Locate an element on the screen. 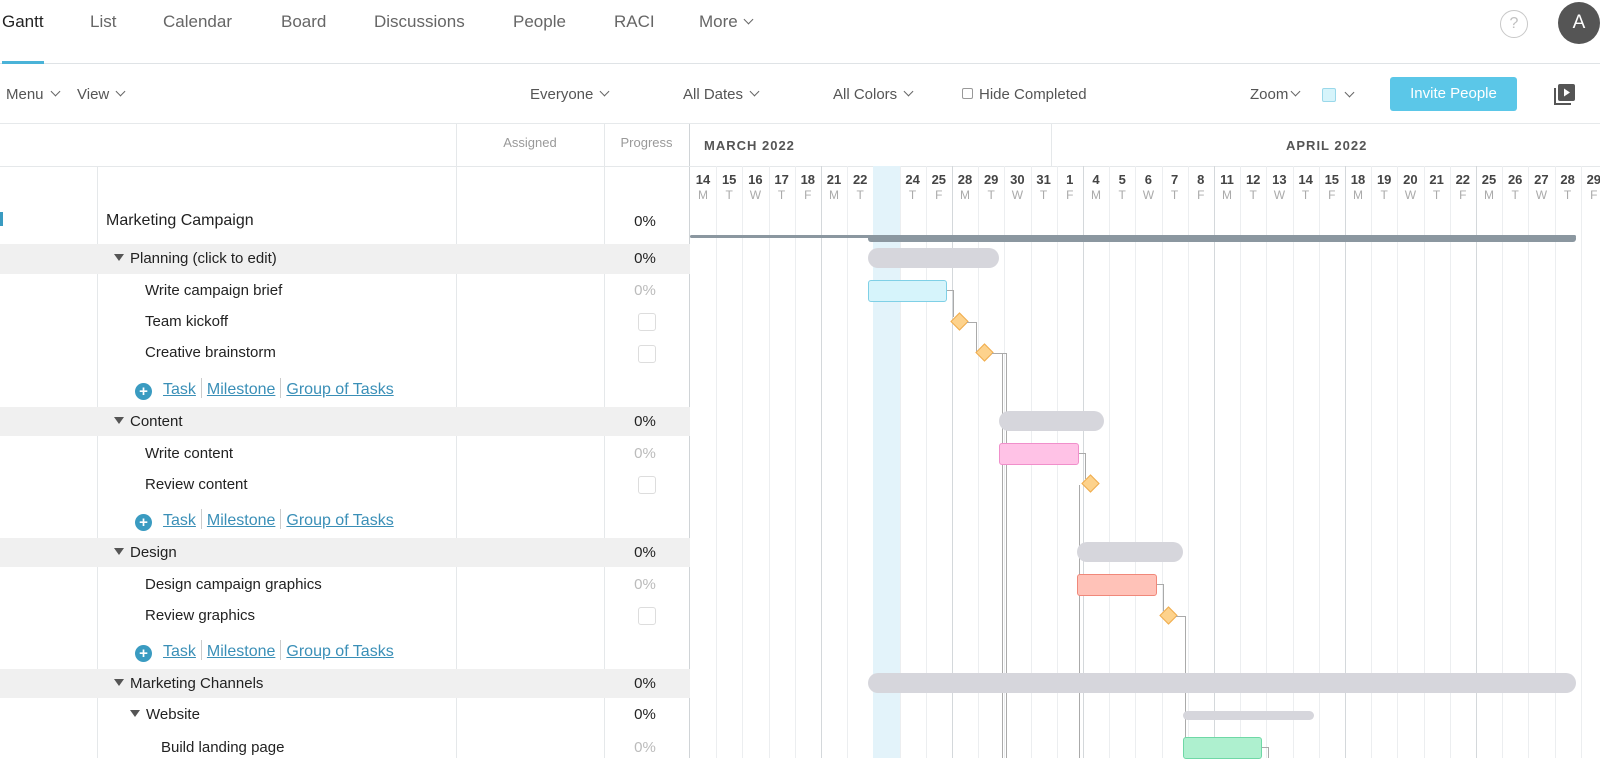  milestone-name: Team kickoff is located at coordinates (187, 321).